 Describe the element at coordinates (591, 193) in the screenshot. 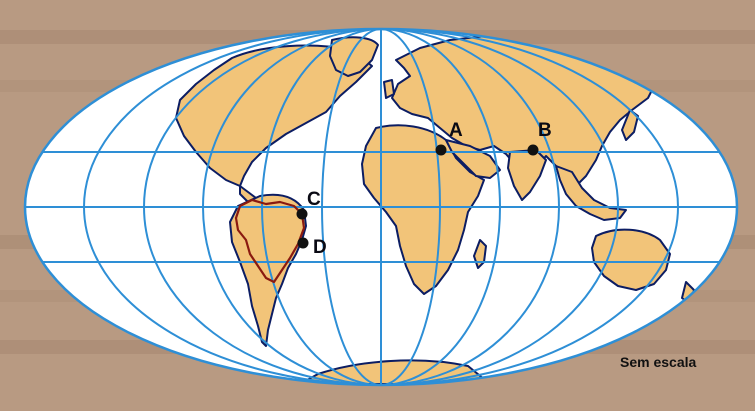

I see `region-southeast-asia` at that location.